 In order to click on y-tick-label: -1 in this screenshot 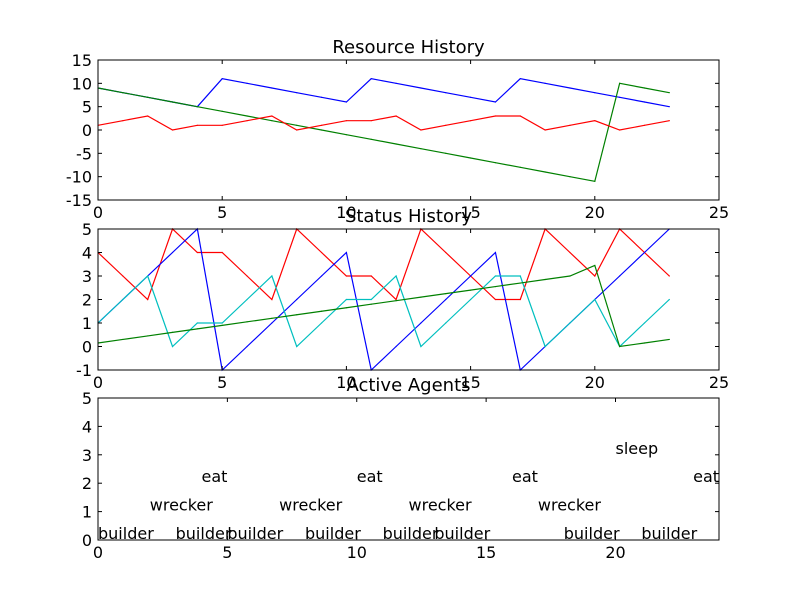, I will do `click(84, 370)`.